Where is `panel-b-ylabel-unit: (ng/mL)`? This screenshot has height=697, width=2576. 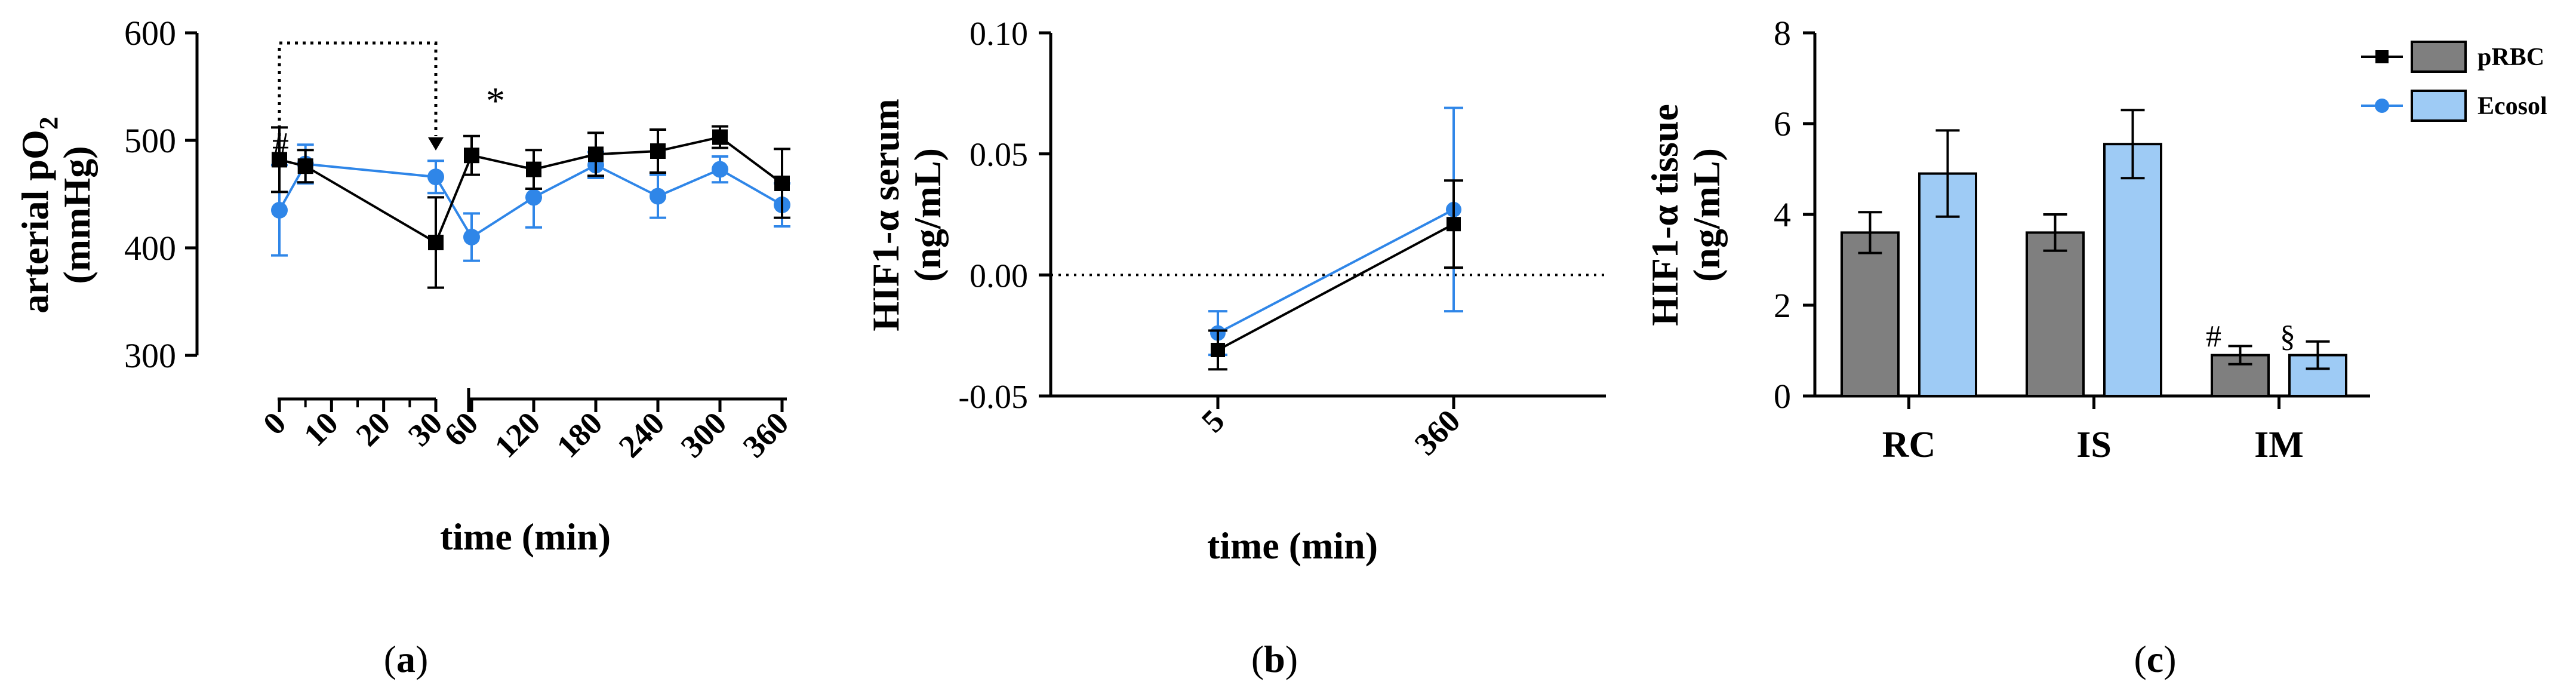 panel-b-ylabel-unit: (ng/mL) is located at coordinates (927, 215).